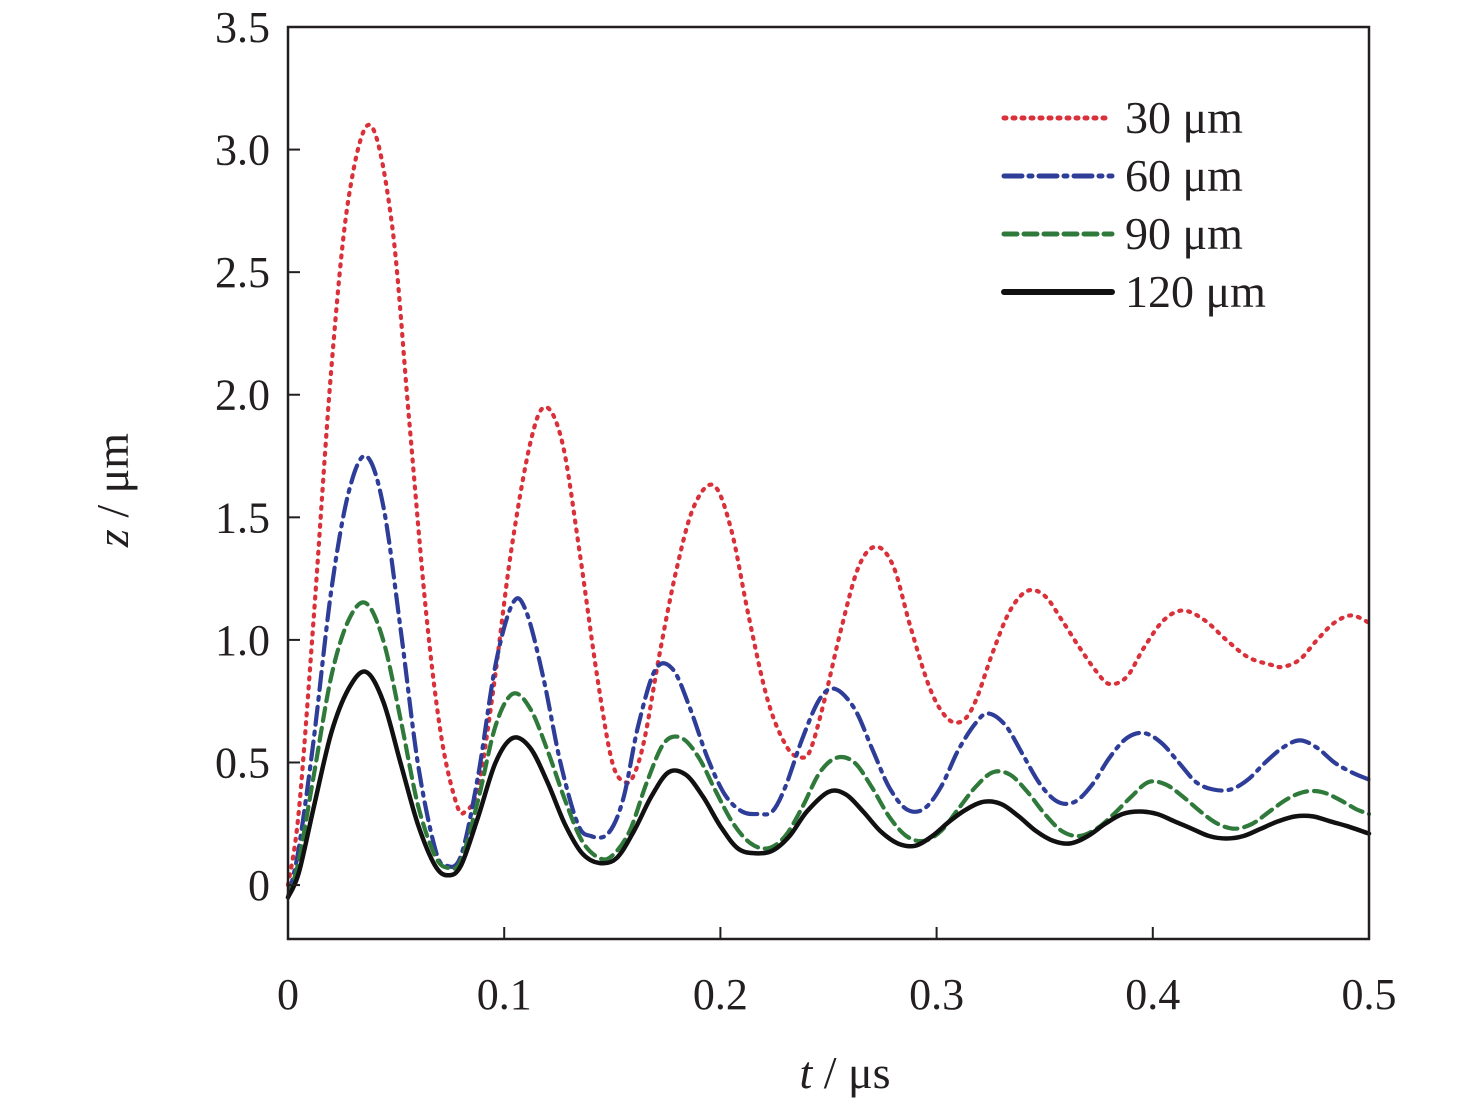 The height and width of the screenshot is (1104, 1476). I want to click on y-tick-label: 0, so click(259, 885).